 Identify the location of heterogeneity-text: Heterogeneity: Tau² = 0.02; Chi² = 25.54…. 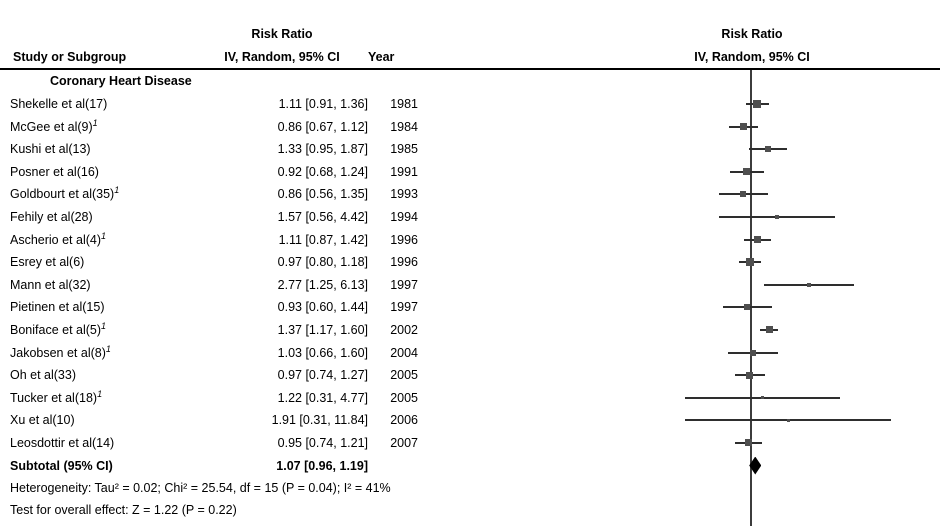
(200, 488).